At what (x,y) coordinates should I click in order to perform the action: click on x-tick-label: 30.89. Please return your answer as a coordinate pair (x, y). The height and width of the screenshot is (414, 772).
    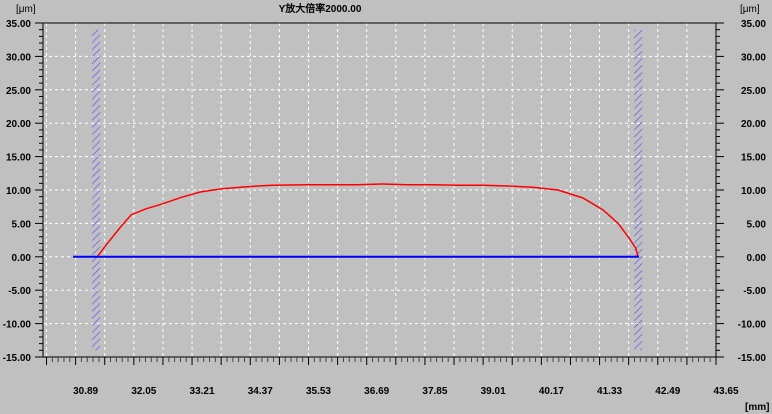
    Looking at the image, I should click on (85, 391).